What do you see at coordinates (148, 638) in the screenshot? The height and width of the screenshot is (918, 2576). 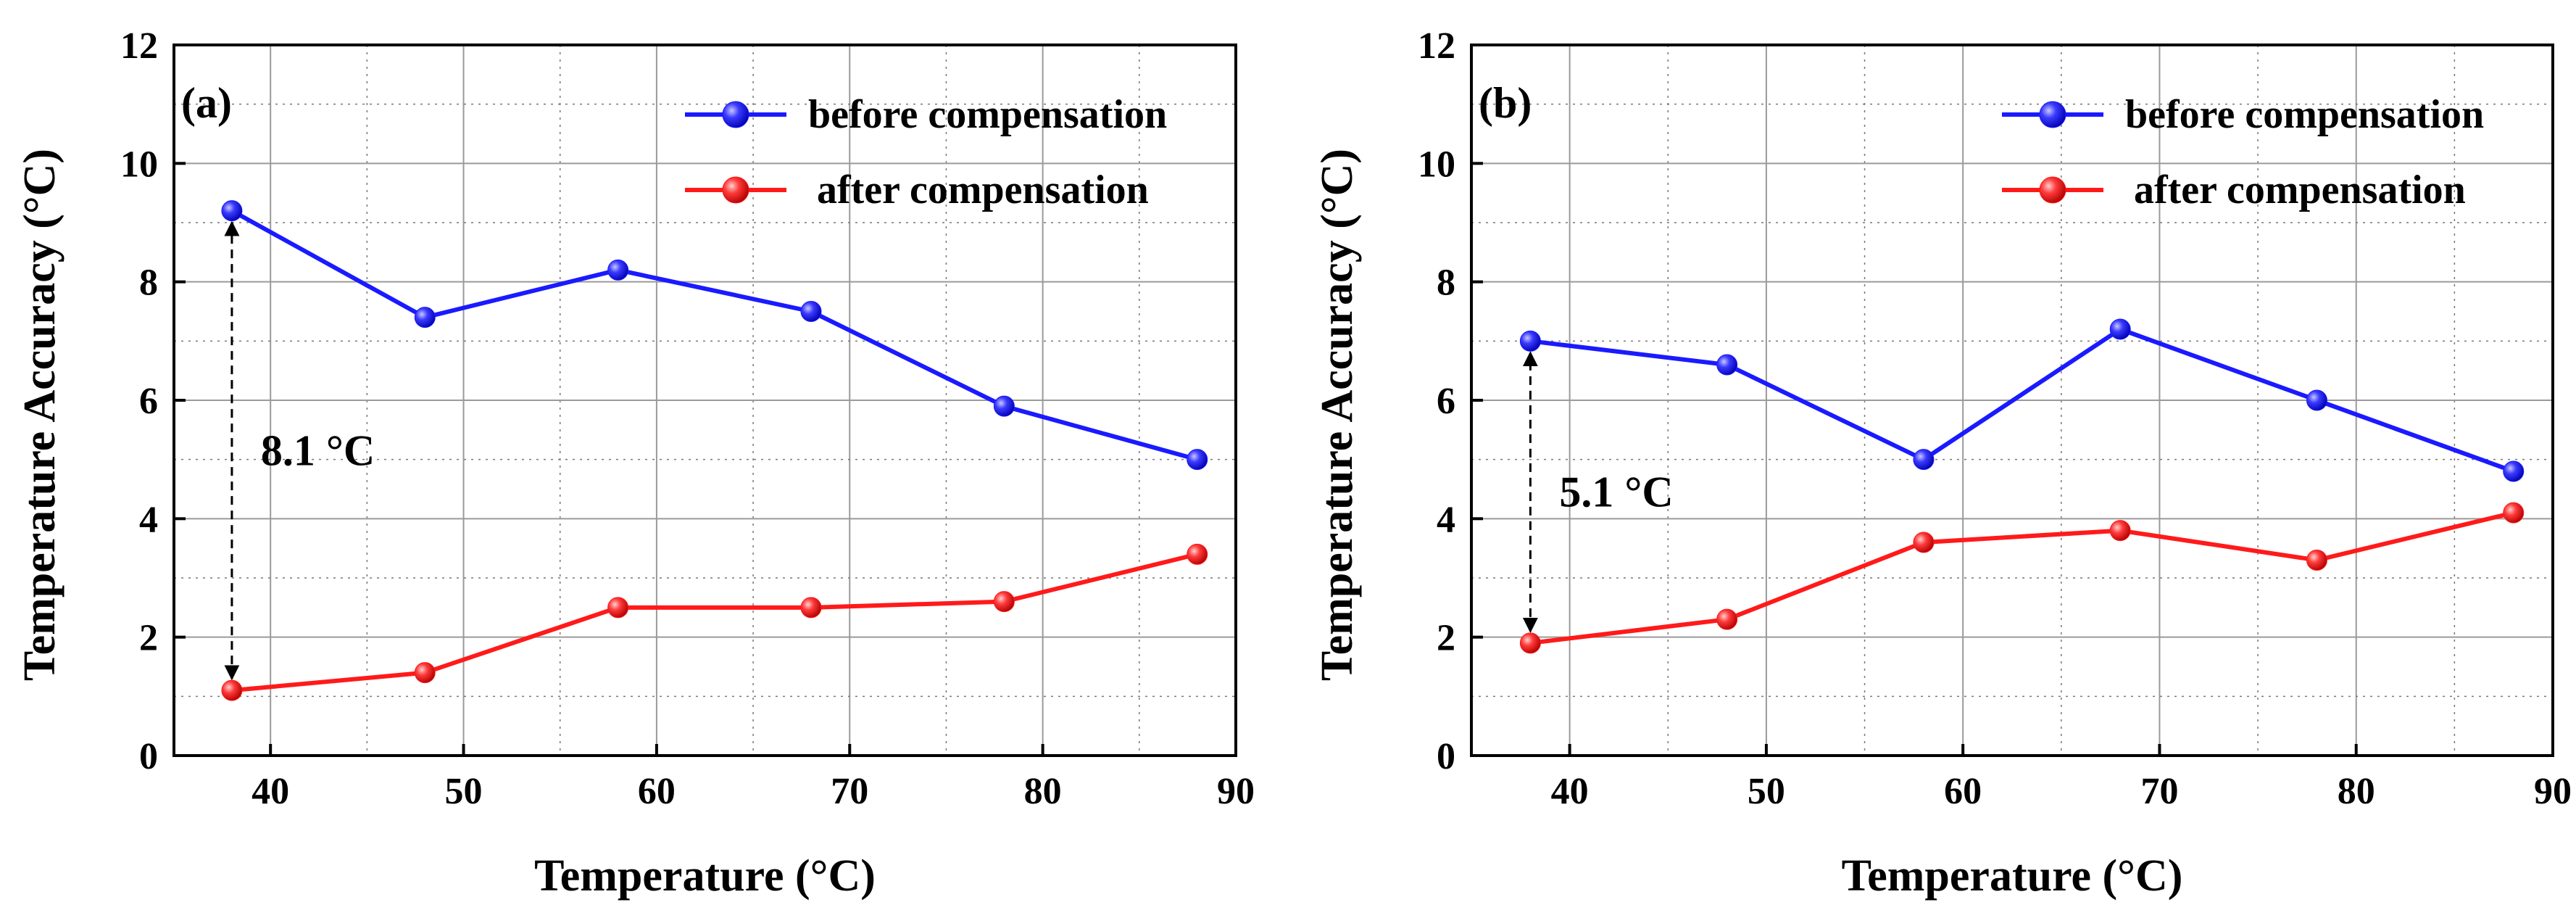 I see `y-tick-label-a: 2` at bounding box center [148, 638].